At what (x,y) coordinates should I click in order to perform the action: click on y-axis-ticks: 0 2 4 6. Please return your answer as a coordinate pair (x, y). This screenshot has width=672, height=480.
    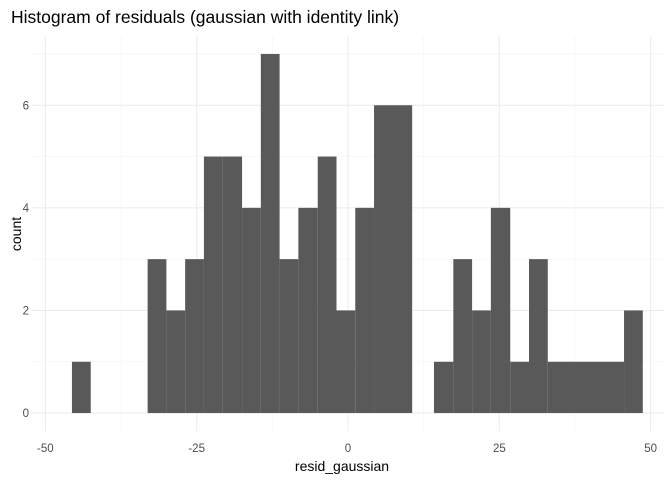
    Looking at the image, I should click on (26, 260).